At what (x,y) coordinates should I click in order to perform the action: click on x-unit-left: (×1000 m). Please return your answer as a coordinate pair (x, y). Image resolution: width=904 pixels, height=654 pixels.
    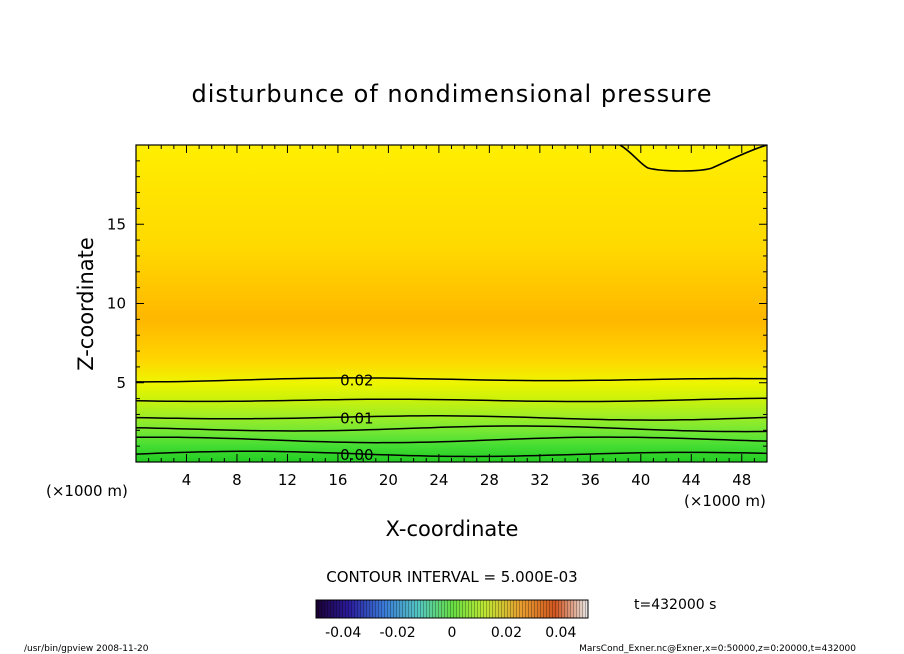
    Looking at the image, I should click on (87, 491).